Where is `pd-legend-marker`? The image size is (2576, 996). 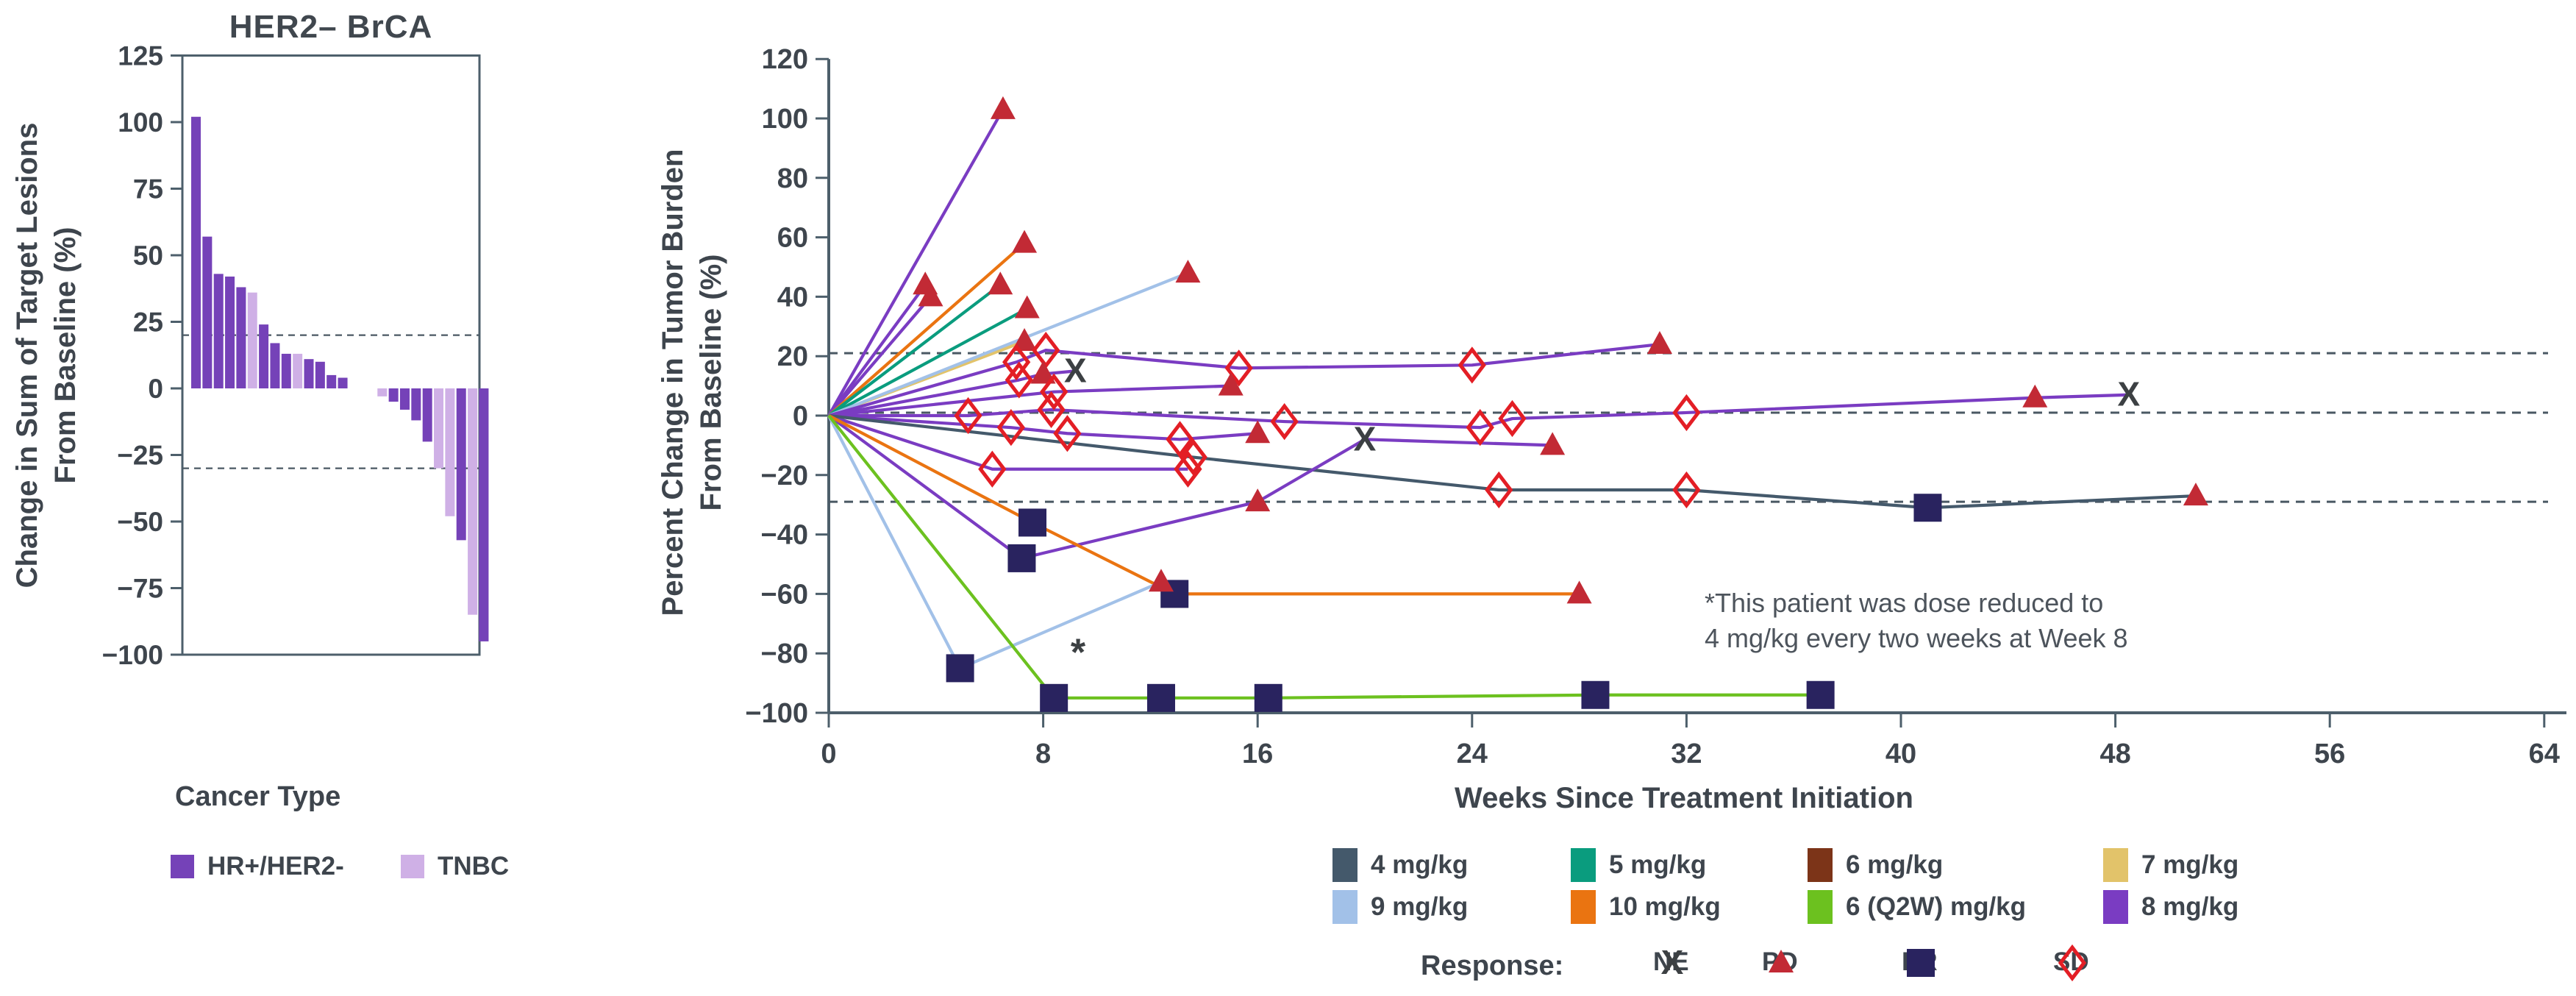 pd-legend-marker is located at coordinates (1781, 961).